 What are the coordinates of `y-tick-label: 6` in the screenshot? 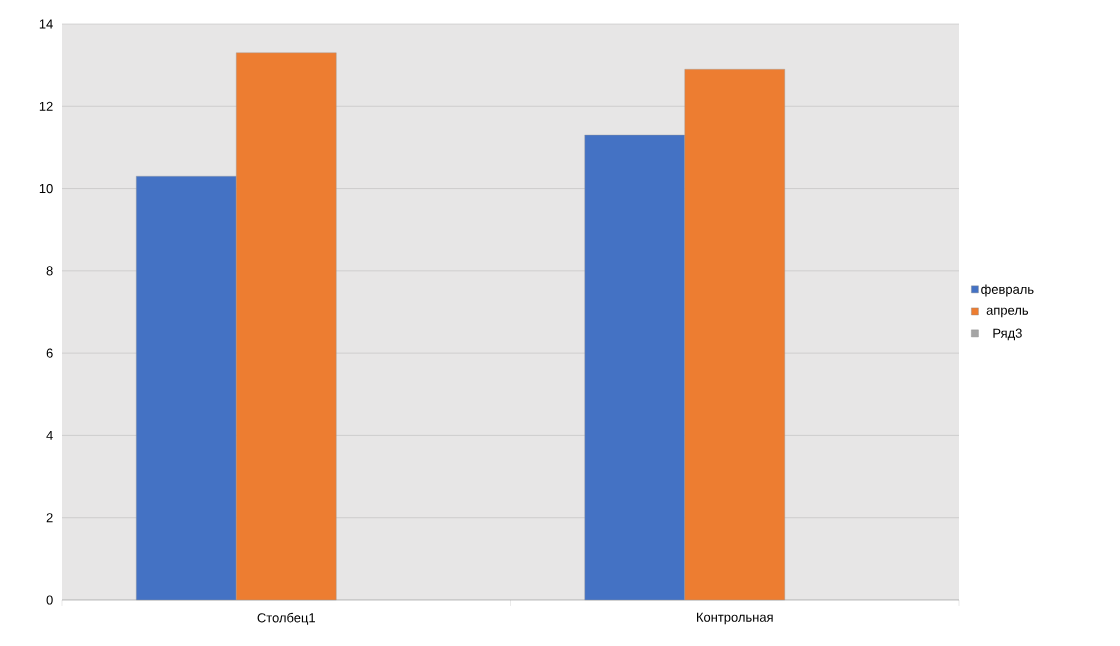 It's located at (49, 353).